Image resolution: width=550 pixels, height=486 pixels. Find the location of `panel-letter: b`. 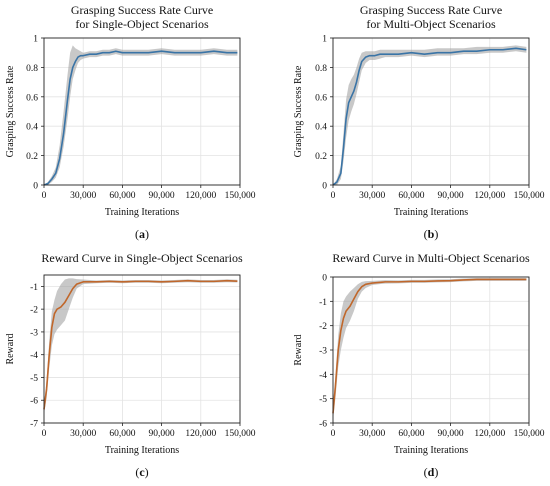

panel-letter: b is located at coordinates (431, 234).